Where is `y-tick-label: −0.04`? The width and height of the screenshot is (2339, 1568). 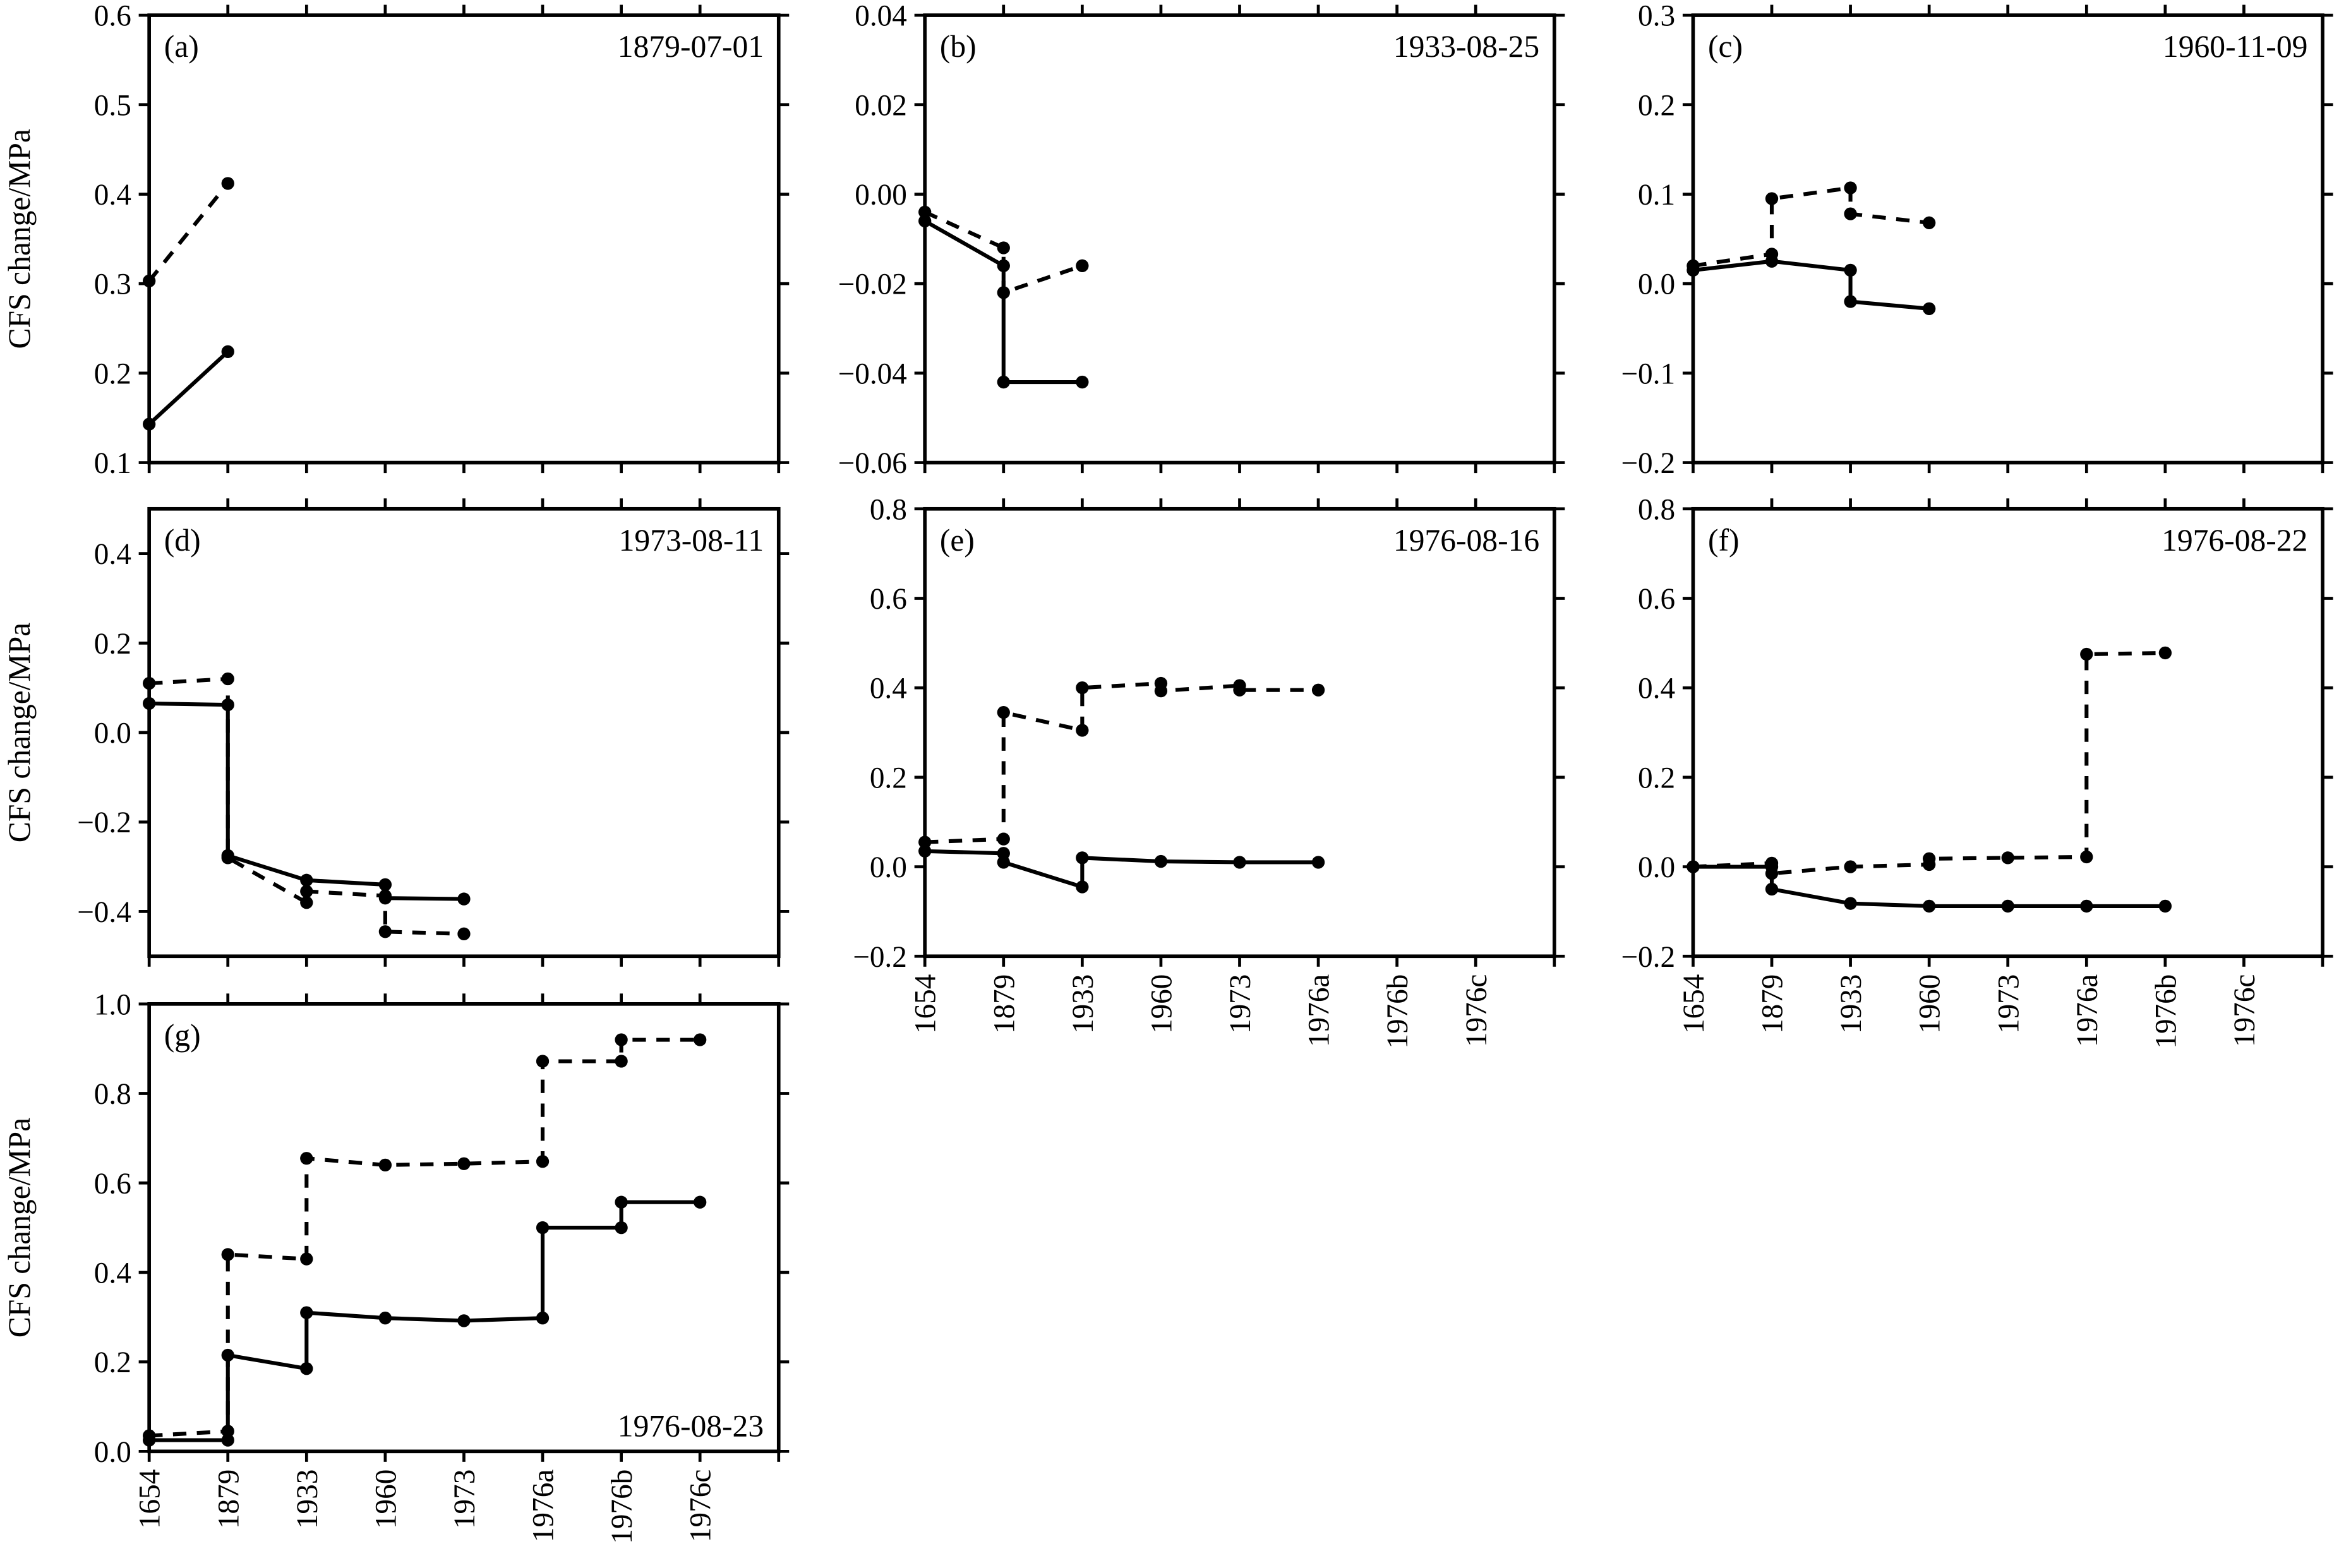
y-tick-label: −0.04 is located at coordinates (872, 374).